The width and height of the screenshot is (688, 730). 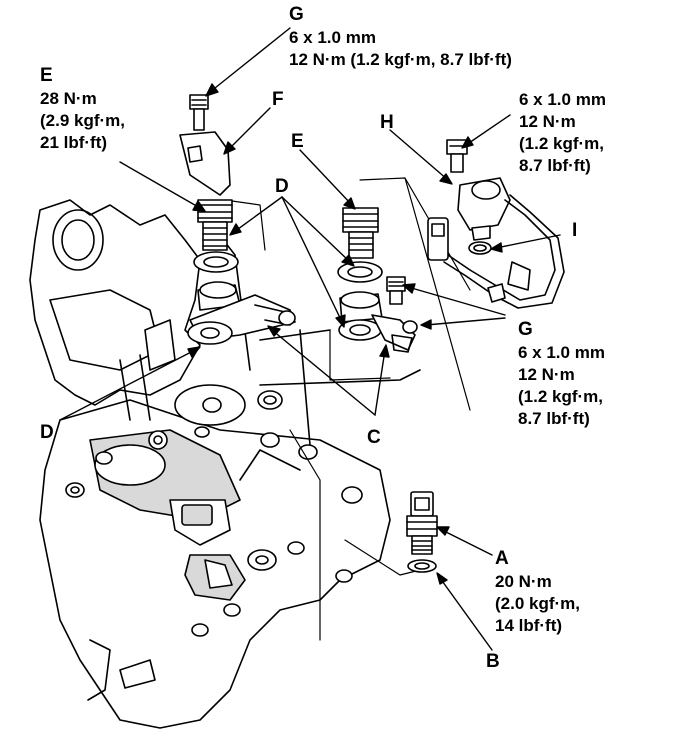 I want to click on callout-h-letter: H, so click(x=387, y=122).